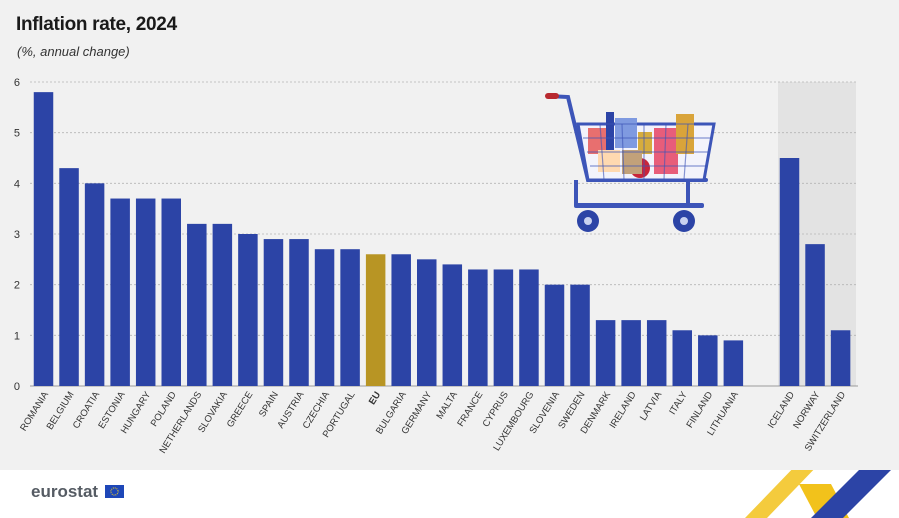 This screenshot has width=899, height=518. I want to click on bar-slovenia, so click(554, 335).